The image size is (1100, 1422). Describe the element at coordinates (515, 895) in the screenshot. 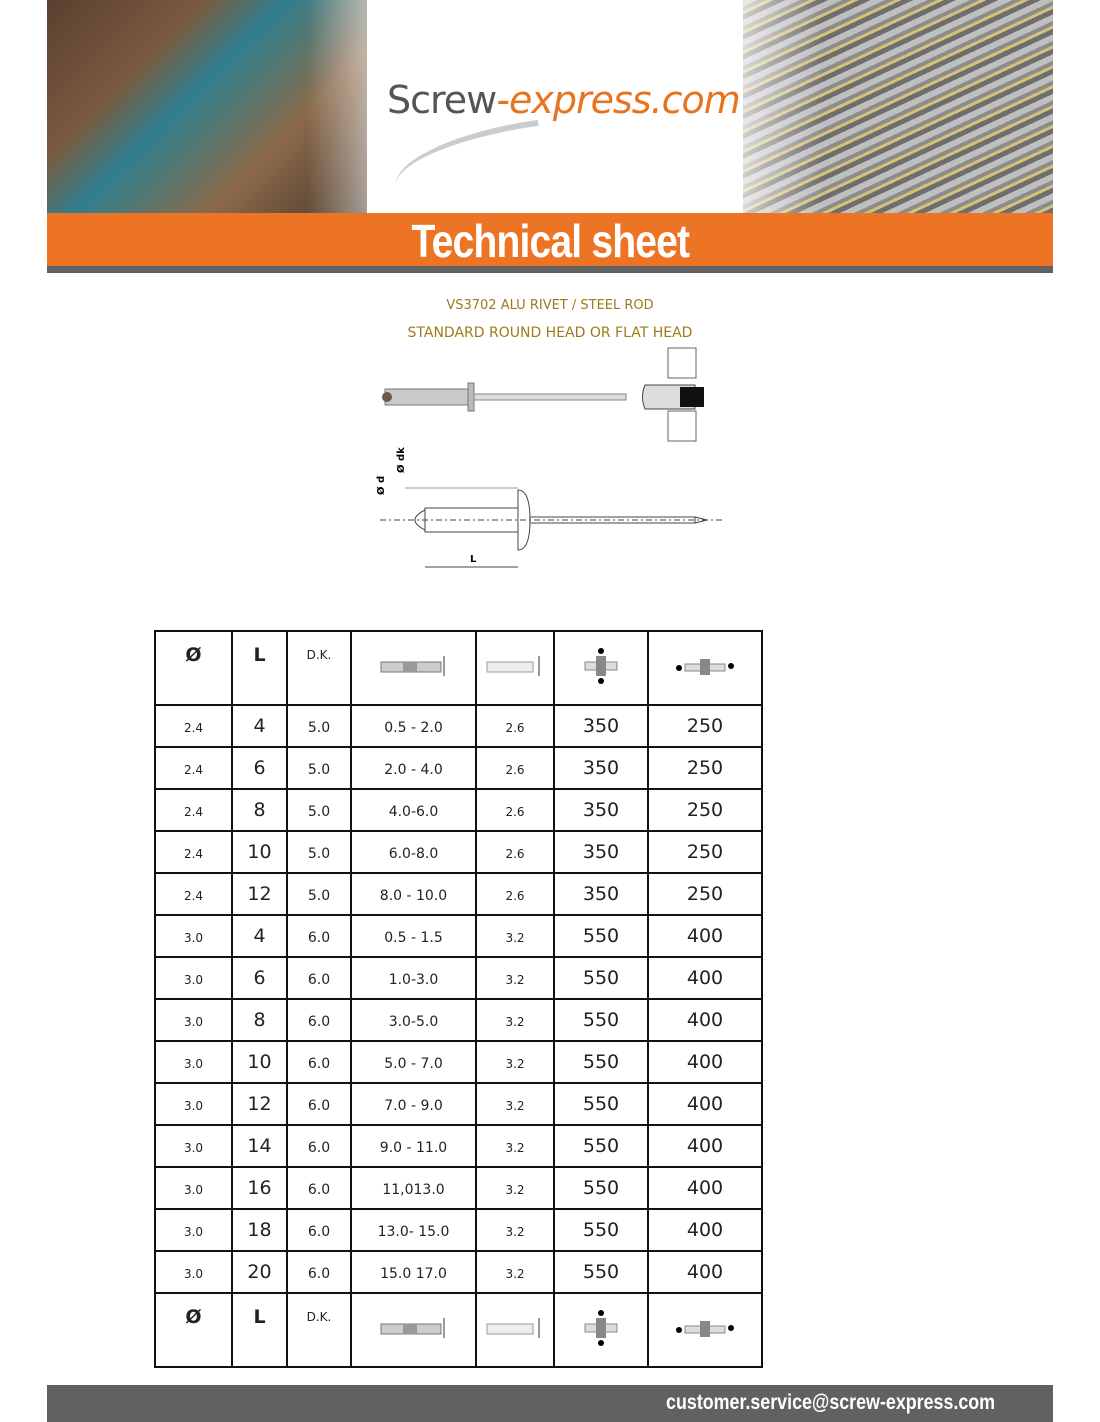

I see `cell-value: 2.6` at that location.